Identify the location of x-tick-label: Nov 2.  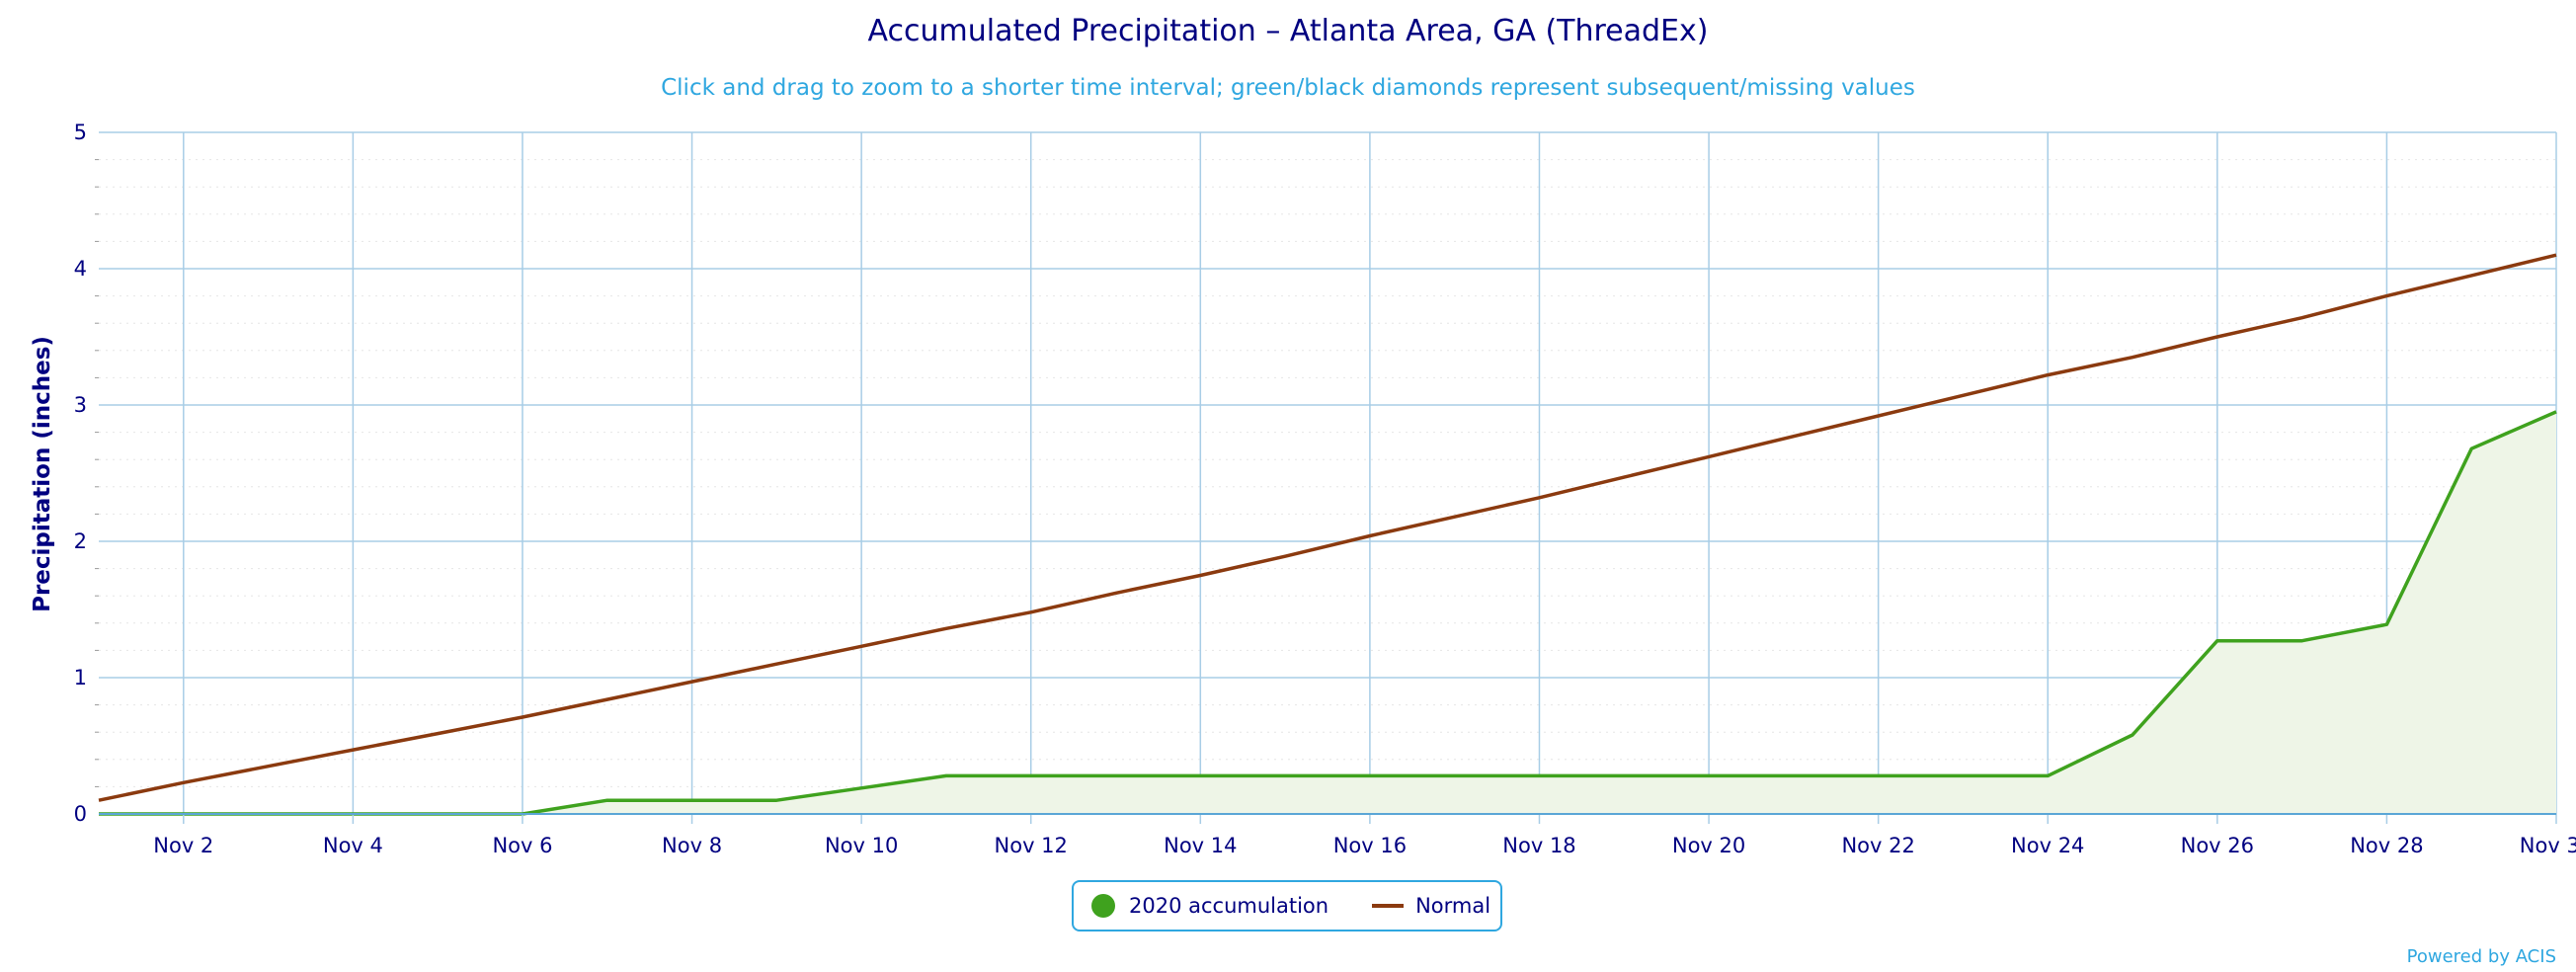
(183, 845).